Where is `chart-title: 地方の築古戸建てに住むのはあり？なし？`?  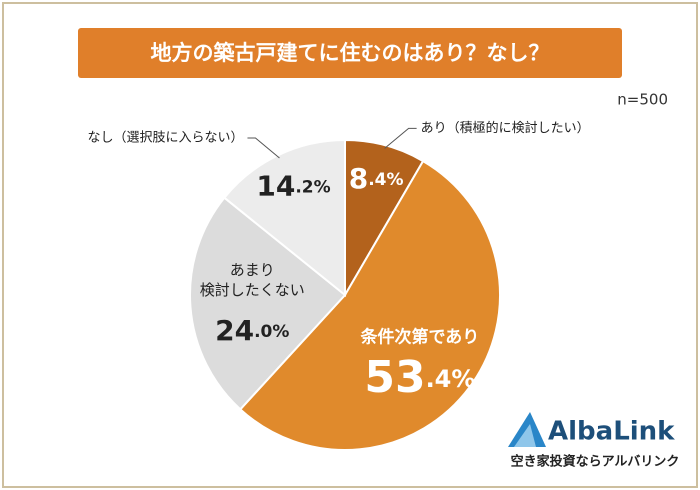 chart-title: 地方の築古戸建てに住むのはあり？なし？ is located at coordinates (350, 53).